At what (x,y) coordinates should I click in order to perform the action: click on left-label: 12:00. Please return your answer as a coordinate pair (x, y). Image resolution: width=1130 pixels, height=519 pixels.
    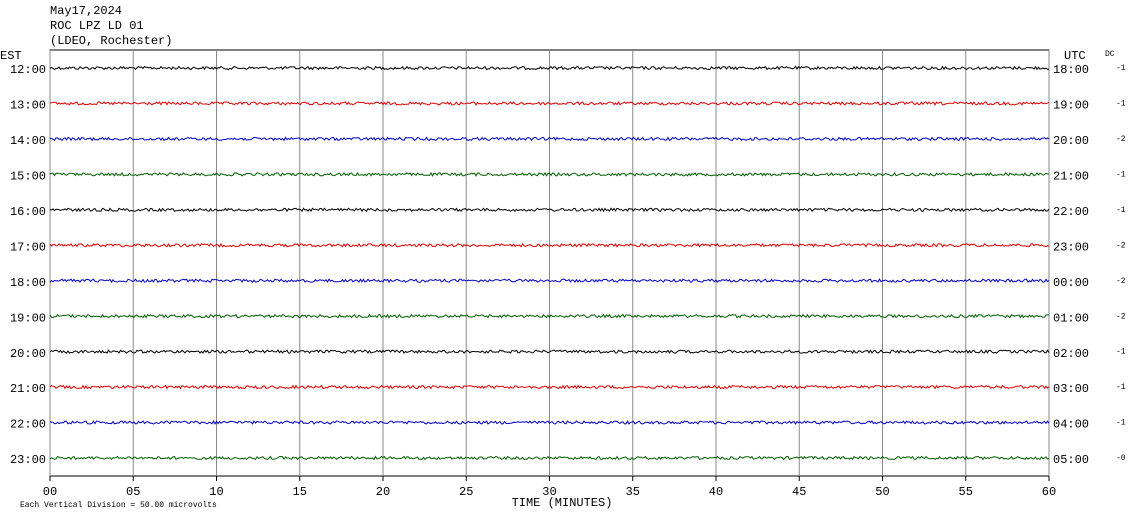
    Looking at the image, I should click on (28, 70).